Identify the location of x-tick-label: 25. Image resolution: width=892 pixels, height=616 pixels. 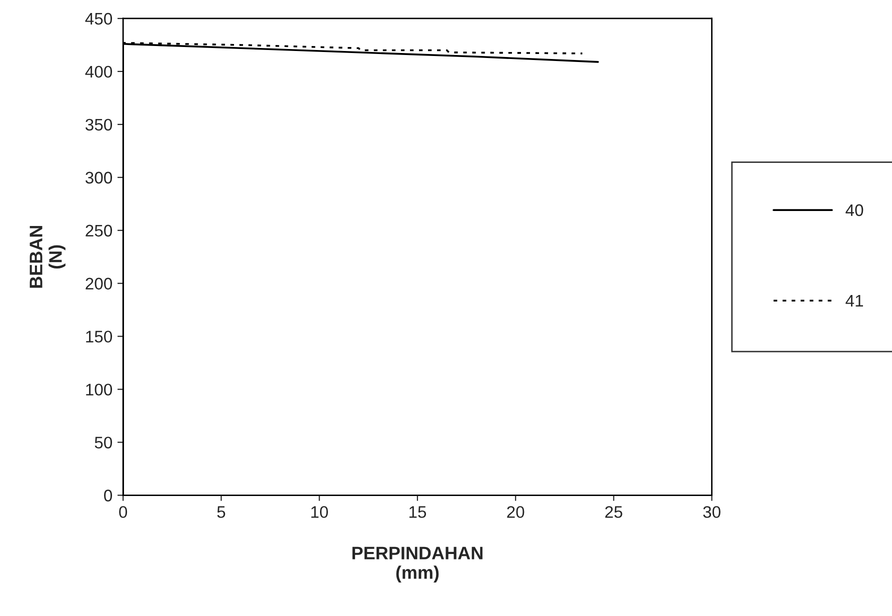
(613, 512).